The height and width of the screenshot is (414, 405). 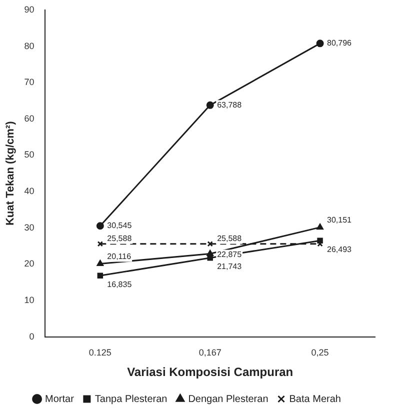 What do you see at coordinates (339, 249) in the screenshot?
I see `data-label: 26,493` at bounding box center [339, 249].